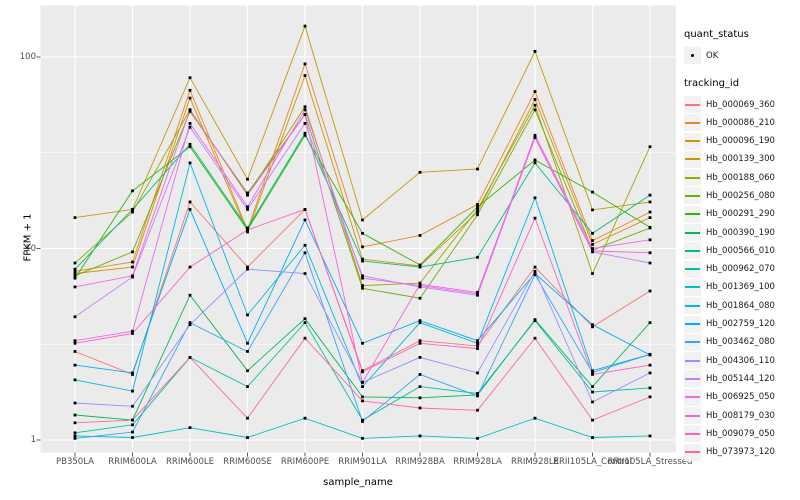 Image resolution: width=800 pixels, height=500 pixels. I want to click on legend-label: Hb_009079_050, so click(740, 433).